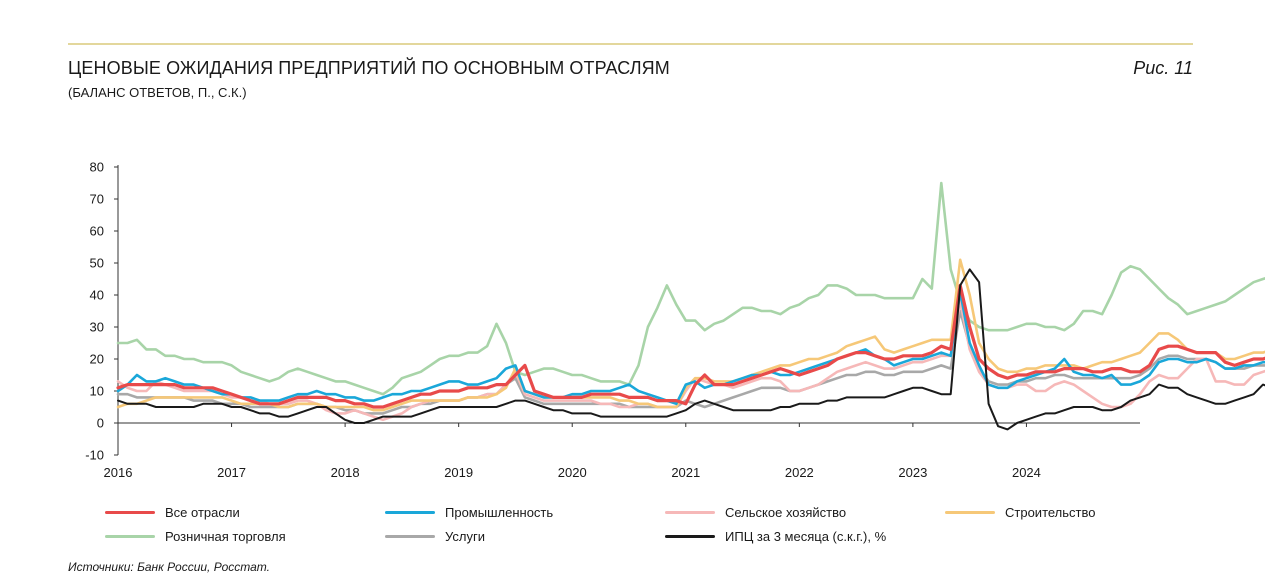 This screenshot has height=583, width=1265. Describe the element at coordinates (118, 472) in the screenshot. I see `x-tick-label: 2016` at that location.